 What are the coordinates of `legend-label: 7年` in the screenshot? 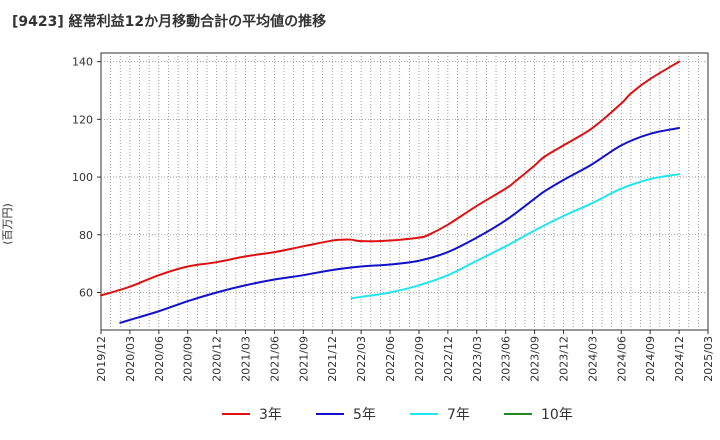 It's located at (458, 415).